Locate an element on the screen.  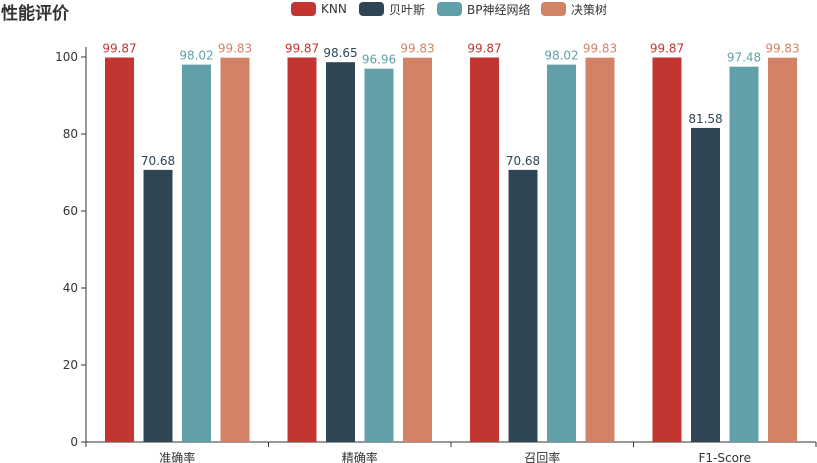
legend-label-bayes: 贝叶斯 is located at coordinates (407, 9).